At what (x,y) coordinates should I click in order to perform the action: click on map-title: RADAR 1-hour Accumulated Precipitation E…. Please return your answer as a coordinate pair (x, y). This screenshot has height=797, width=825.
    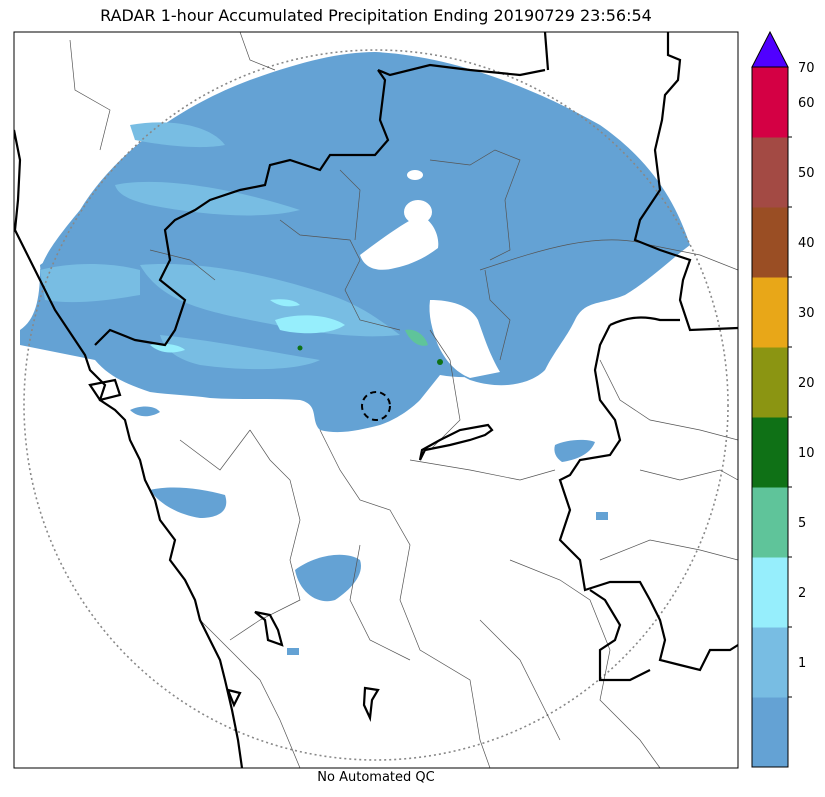
    Looking at the image, I should click on (376, 15).